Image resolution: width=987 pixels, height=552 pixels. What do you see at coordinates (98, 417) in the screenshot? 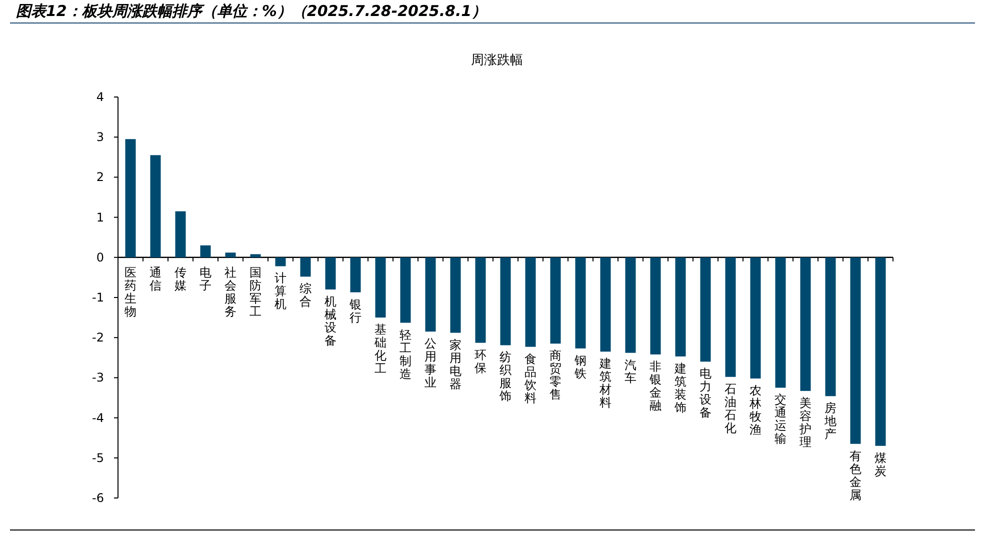
I see `y-tick-label: -4` at bounding box center [98, 417].